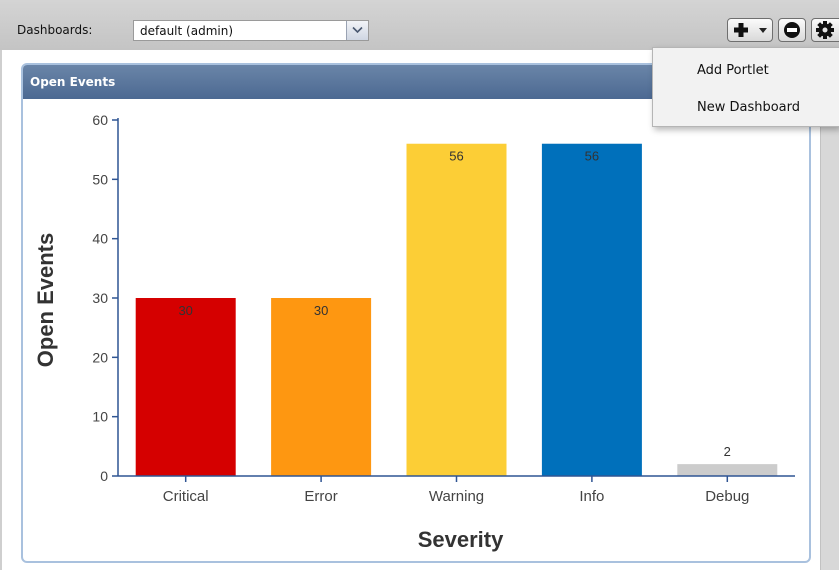 The image size is (839, 570). I want to click on x-tick-label: Critical, so click(186, 496).